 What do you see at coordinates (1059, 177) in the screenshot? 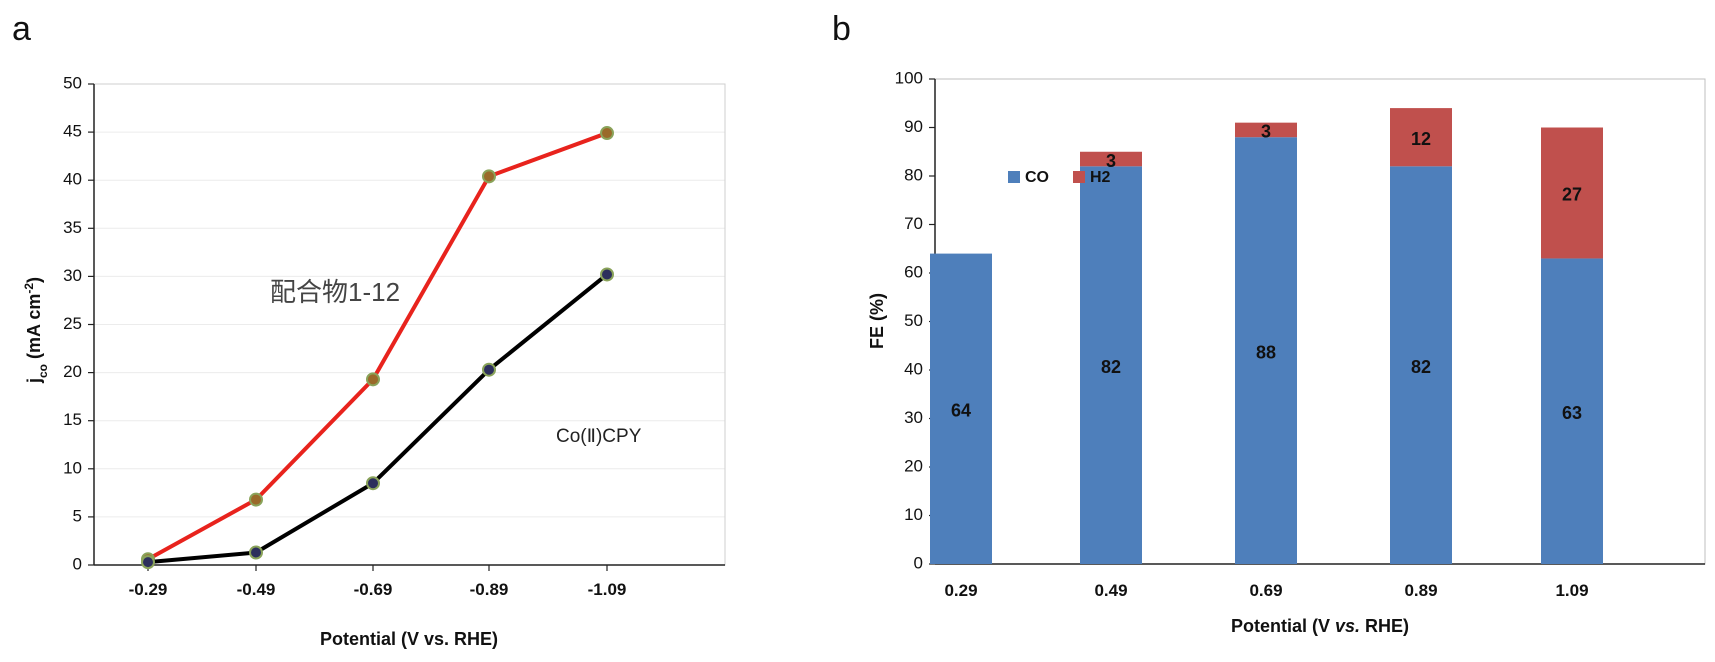
I see `panel-b-legend: CO H2` at bounding box center [1059, 177].